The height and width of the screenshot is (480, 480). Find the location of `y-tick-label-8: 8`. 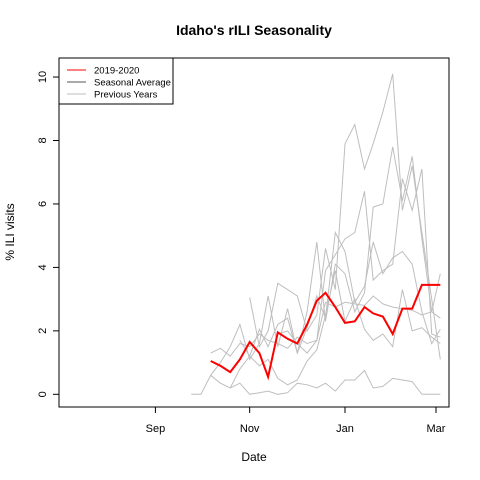

y-tick-label-8: 8 is located at coordinates (43, 140).